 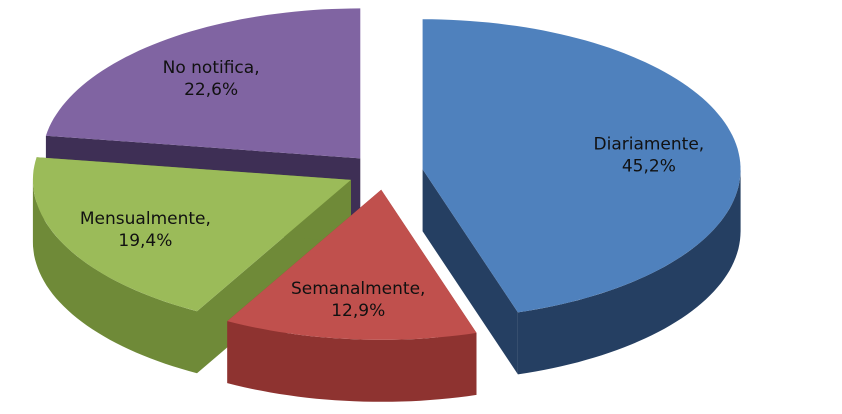 I want to click on value-label: 22,6%, so click(x=211, y=90).